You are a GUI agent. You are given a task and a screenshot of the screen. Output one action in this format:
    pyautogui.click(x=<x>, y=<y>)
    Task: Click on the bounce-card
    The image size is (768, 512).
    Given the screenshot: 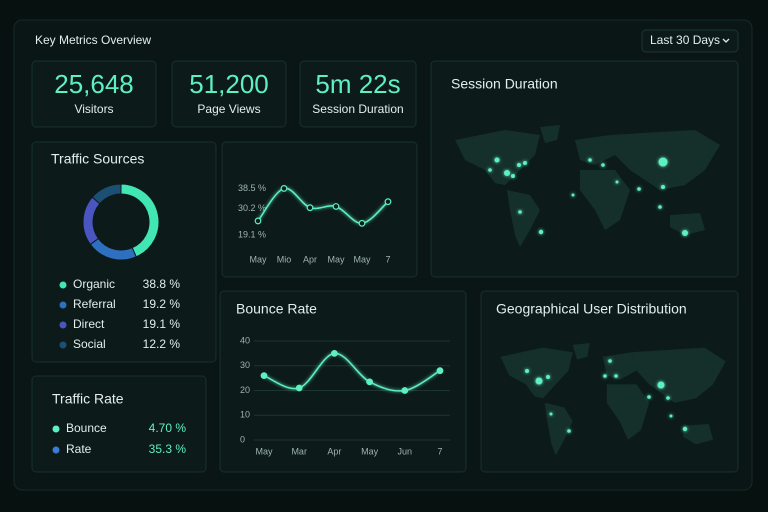 What is the action you would take?
    pyautogui.click(x=343, y=381)
    